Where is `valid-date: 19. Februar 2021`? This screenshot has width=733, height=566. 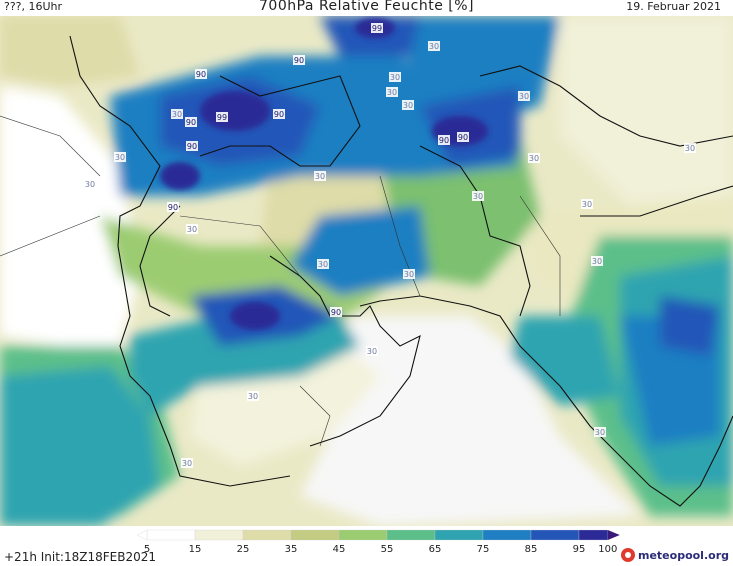
valid-date: 19. Februar 2021 is located at coordinates (673, 6).